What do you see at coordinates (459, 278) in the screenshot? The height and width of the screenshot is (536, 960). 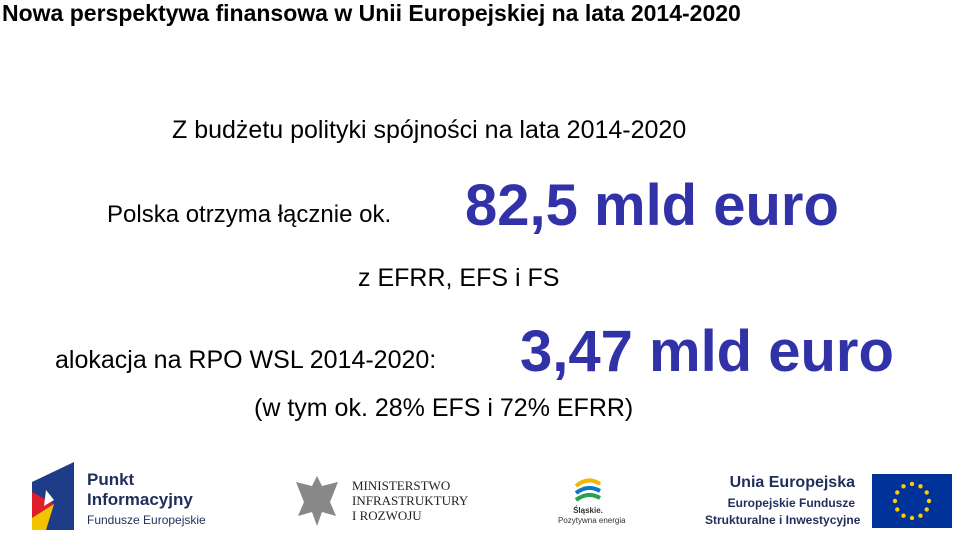 I see `text-line: z EFRR, EFS i FS` at bounding box center [459, 278].